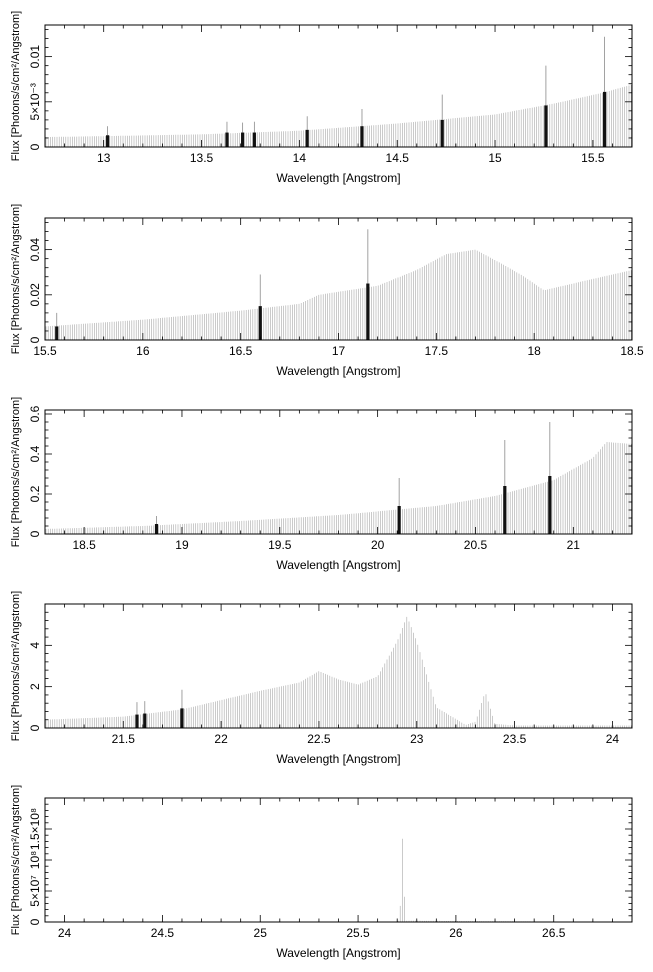 The height and width of the screenshot is (972, 653). I want to click on x-tick-label: 20.5, so click(476, 545).